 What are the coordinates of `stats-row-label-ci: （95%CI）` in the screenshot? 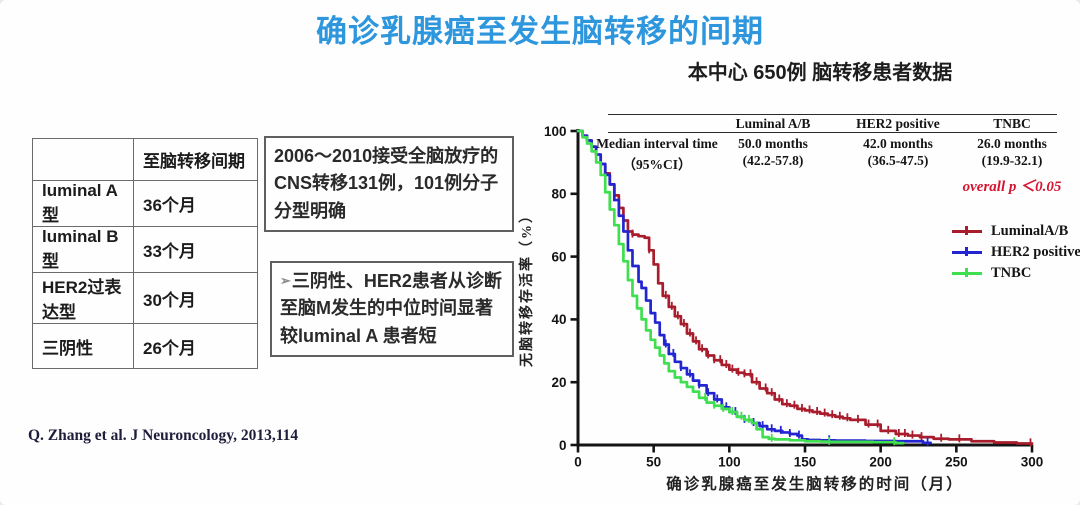 It's located at (657, 164).